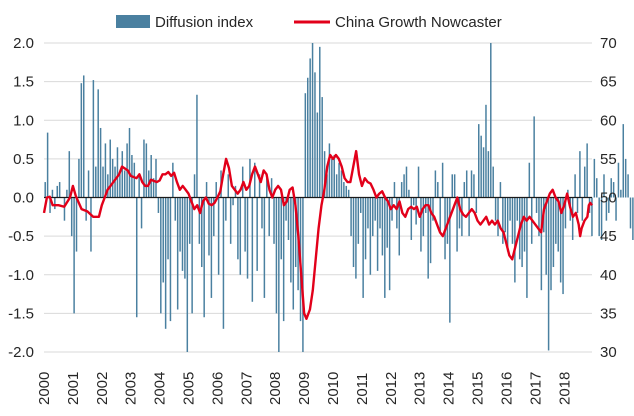  I want to click on right-axis-ticks: 70 65 60 55 50 45 40 35 30, so click(608, 198).